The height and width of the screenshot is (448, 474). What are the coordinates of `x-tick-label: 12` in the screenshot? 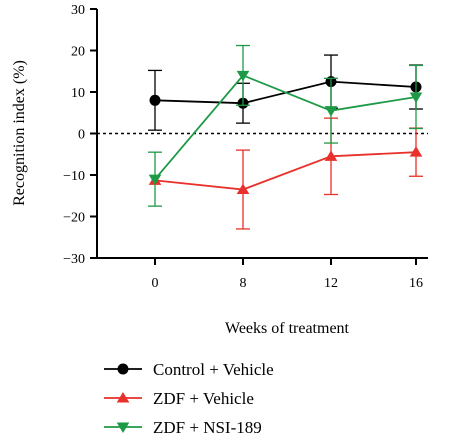 It's located at (331, 283).